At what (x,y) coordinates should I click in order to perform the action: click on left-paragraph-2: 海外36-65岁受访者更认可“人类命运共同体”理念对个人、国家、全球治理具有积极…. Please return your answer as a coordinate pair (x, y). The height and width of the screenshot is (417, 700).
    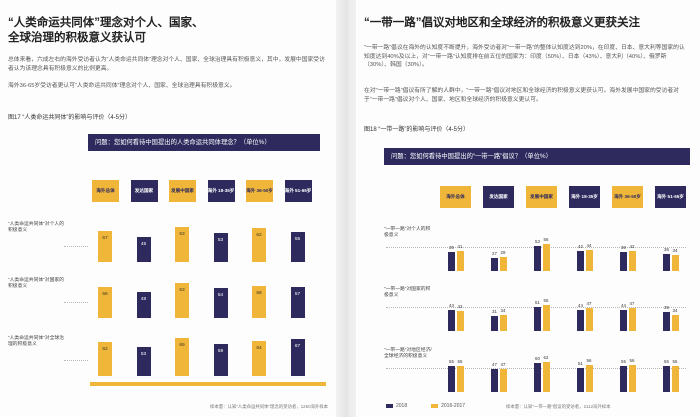
    Looking at the image, I should click on (122, 86).